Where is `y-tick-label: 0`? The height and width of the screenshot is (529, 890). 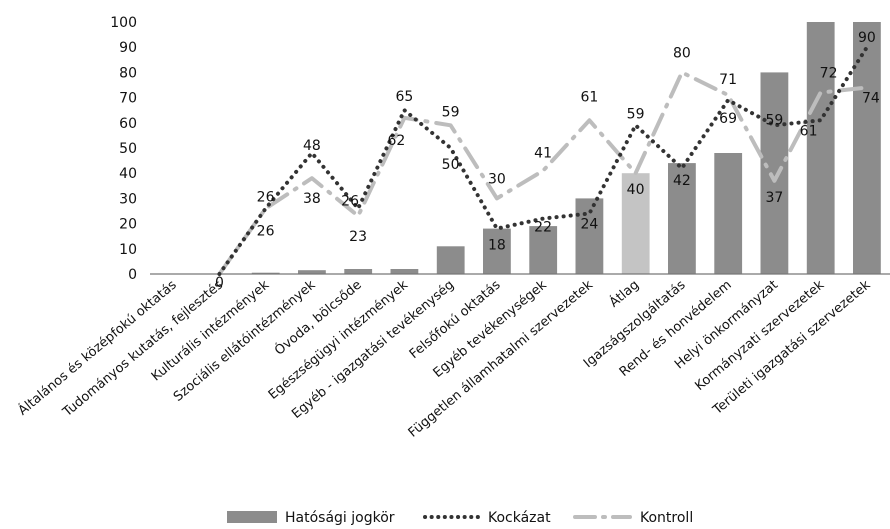 y-tick-label: 0 is located at coordinates (132, 275).